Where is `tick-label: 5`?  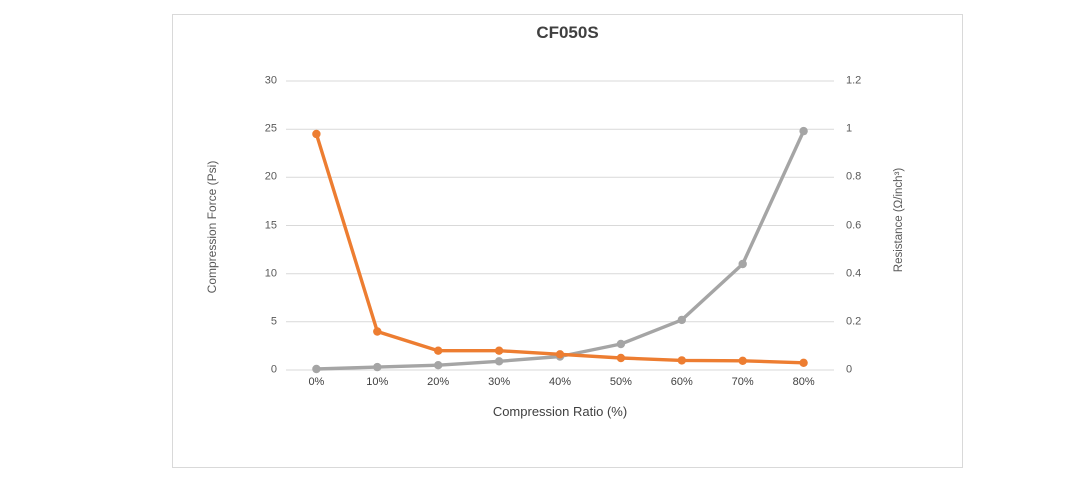 tick-label: 5 is located at coordinates (273, 321).